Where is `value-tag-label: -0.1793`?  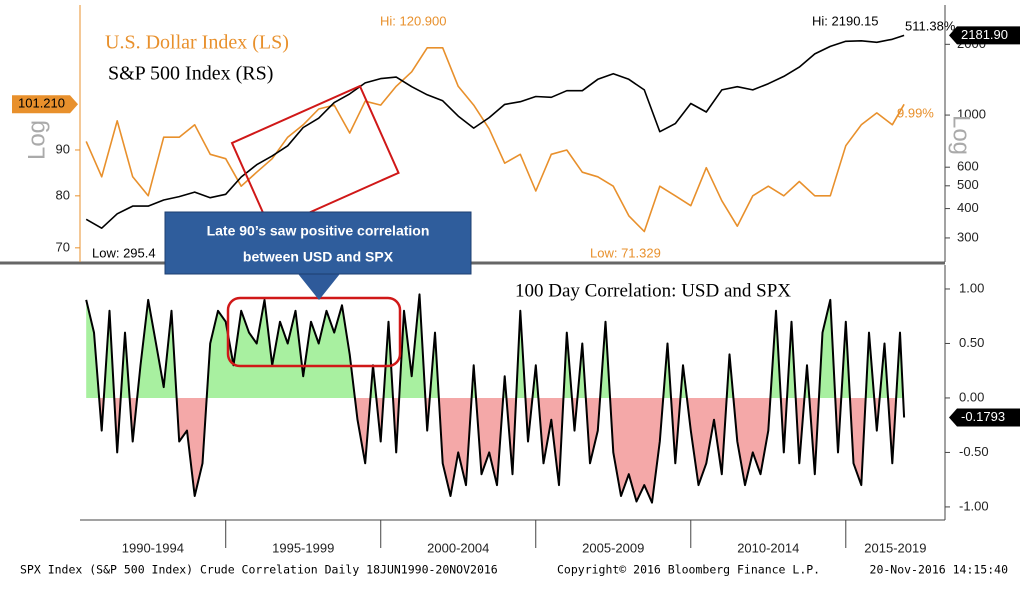
value-tag-label: -0.1793 is located at coordinates (983, 416).